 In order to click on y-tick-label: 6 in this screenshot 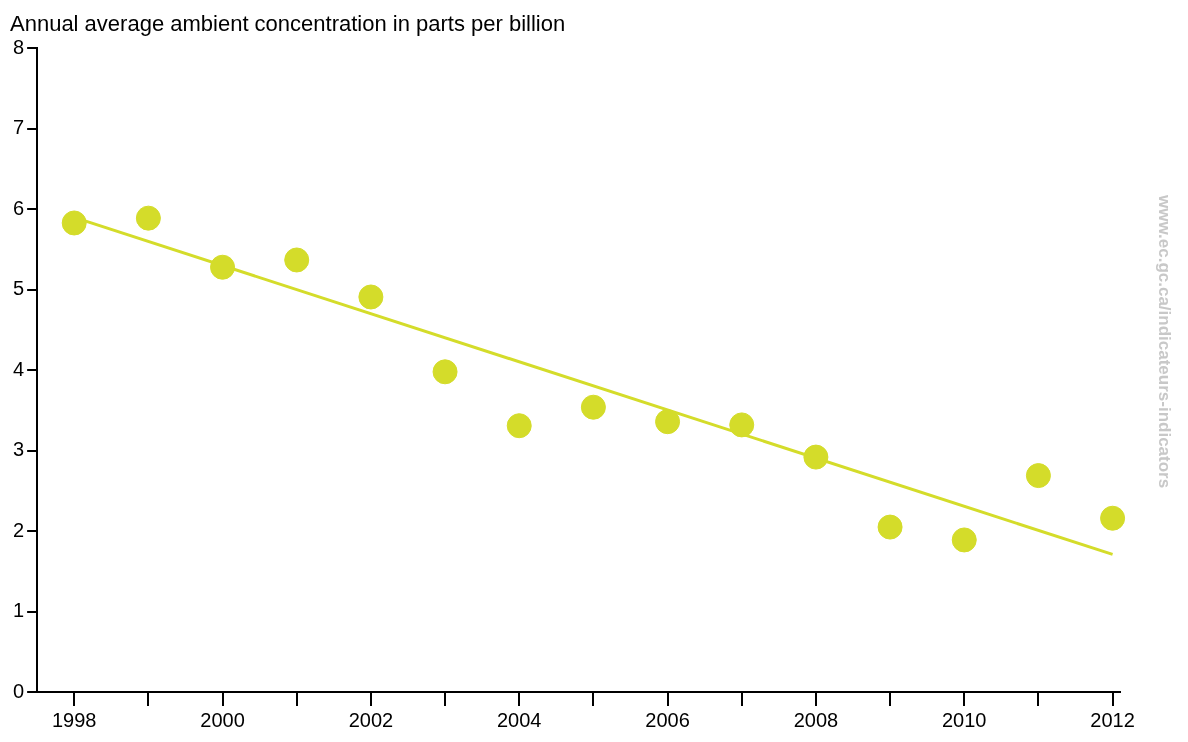, I will do `click(19, 207)`.